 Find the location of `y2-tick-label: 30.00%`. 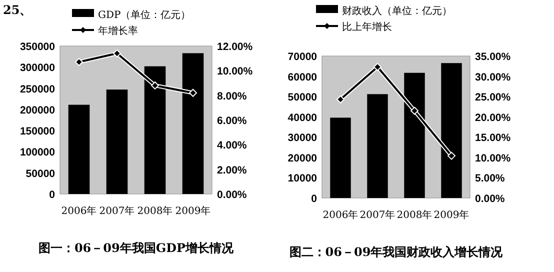

y2-tick-label: 30.00% is located at coordinates (493, 77).